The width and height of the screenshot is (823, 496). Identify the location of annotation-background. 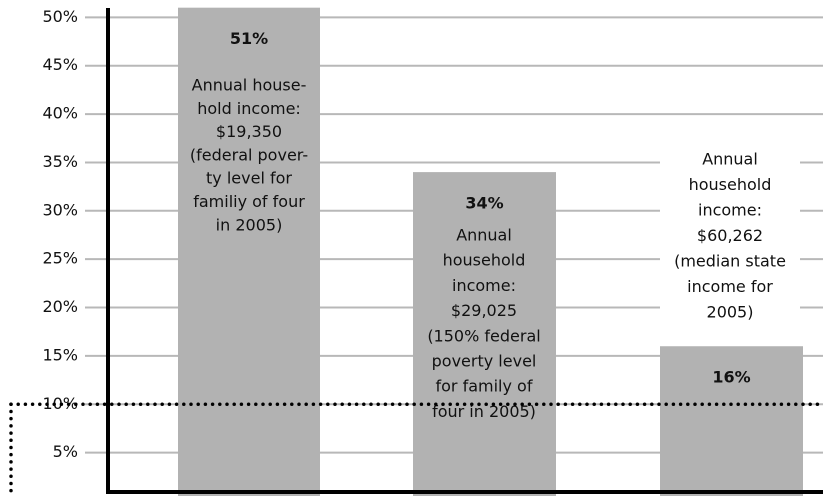
(730, 236).